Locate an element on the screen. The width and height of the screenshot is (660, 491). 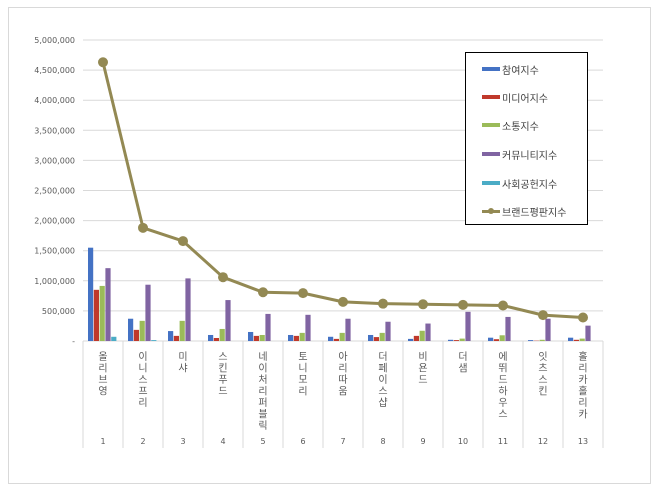
legend-item: 참여지수 is located at coordinates (510, 69).